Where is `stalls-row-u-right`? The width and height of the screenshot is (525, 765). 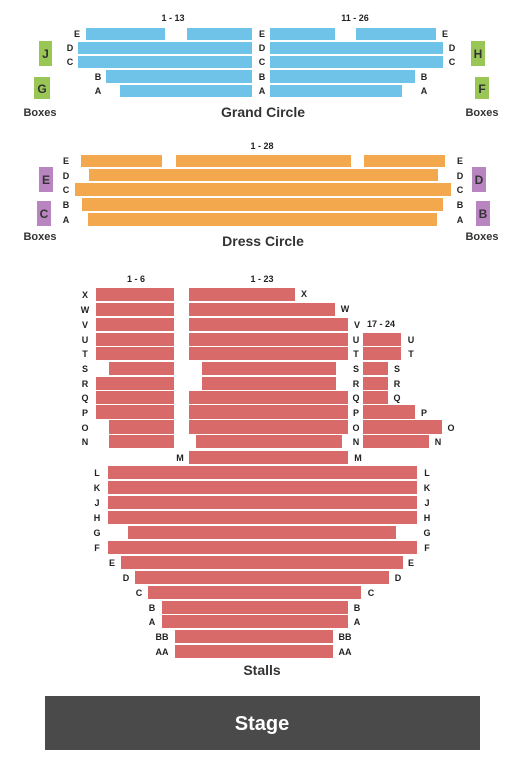 stalls-row-u-right is located at coordinates (382, 339).